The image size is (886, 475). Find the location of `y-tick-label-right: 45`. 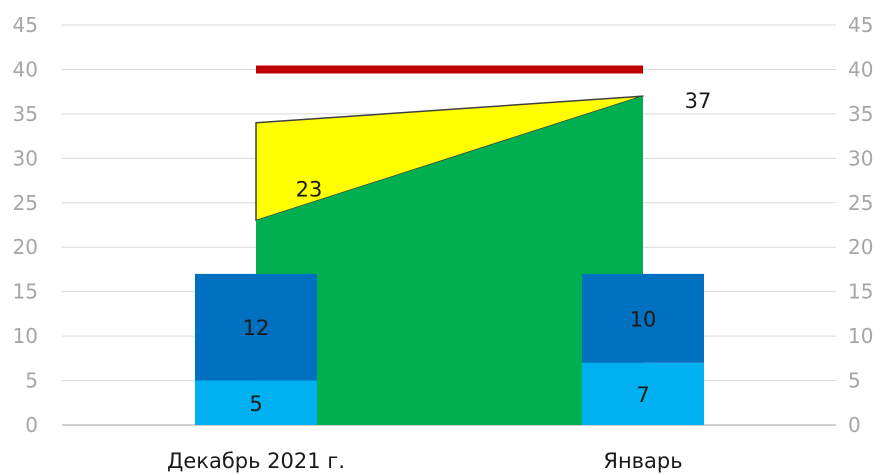

y-tick-label-right: 45 is located at coordinates (860, 25).